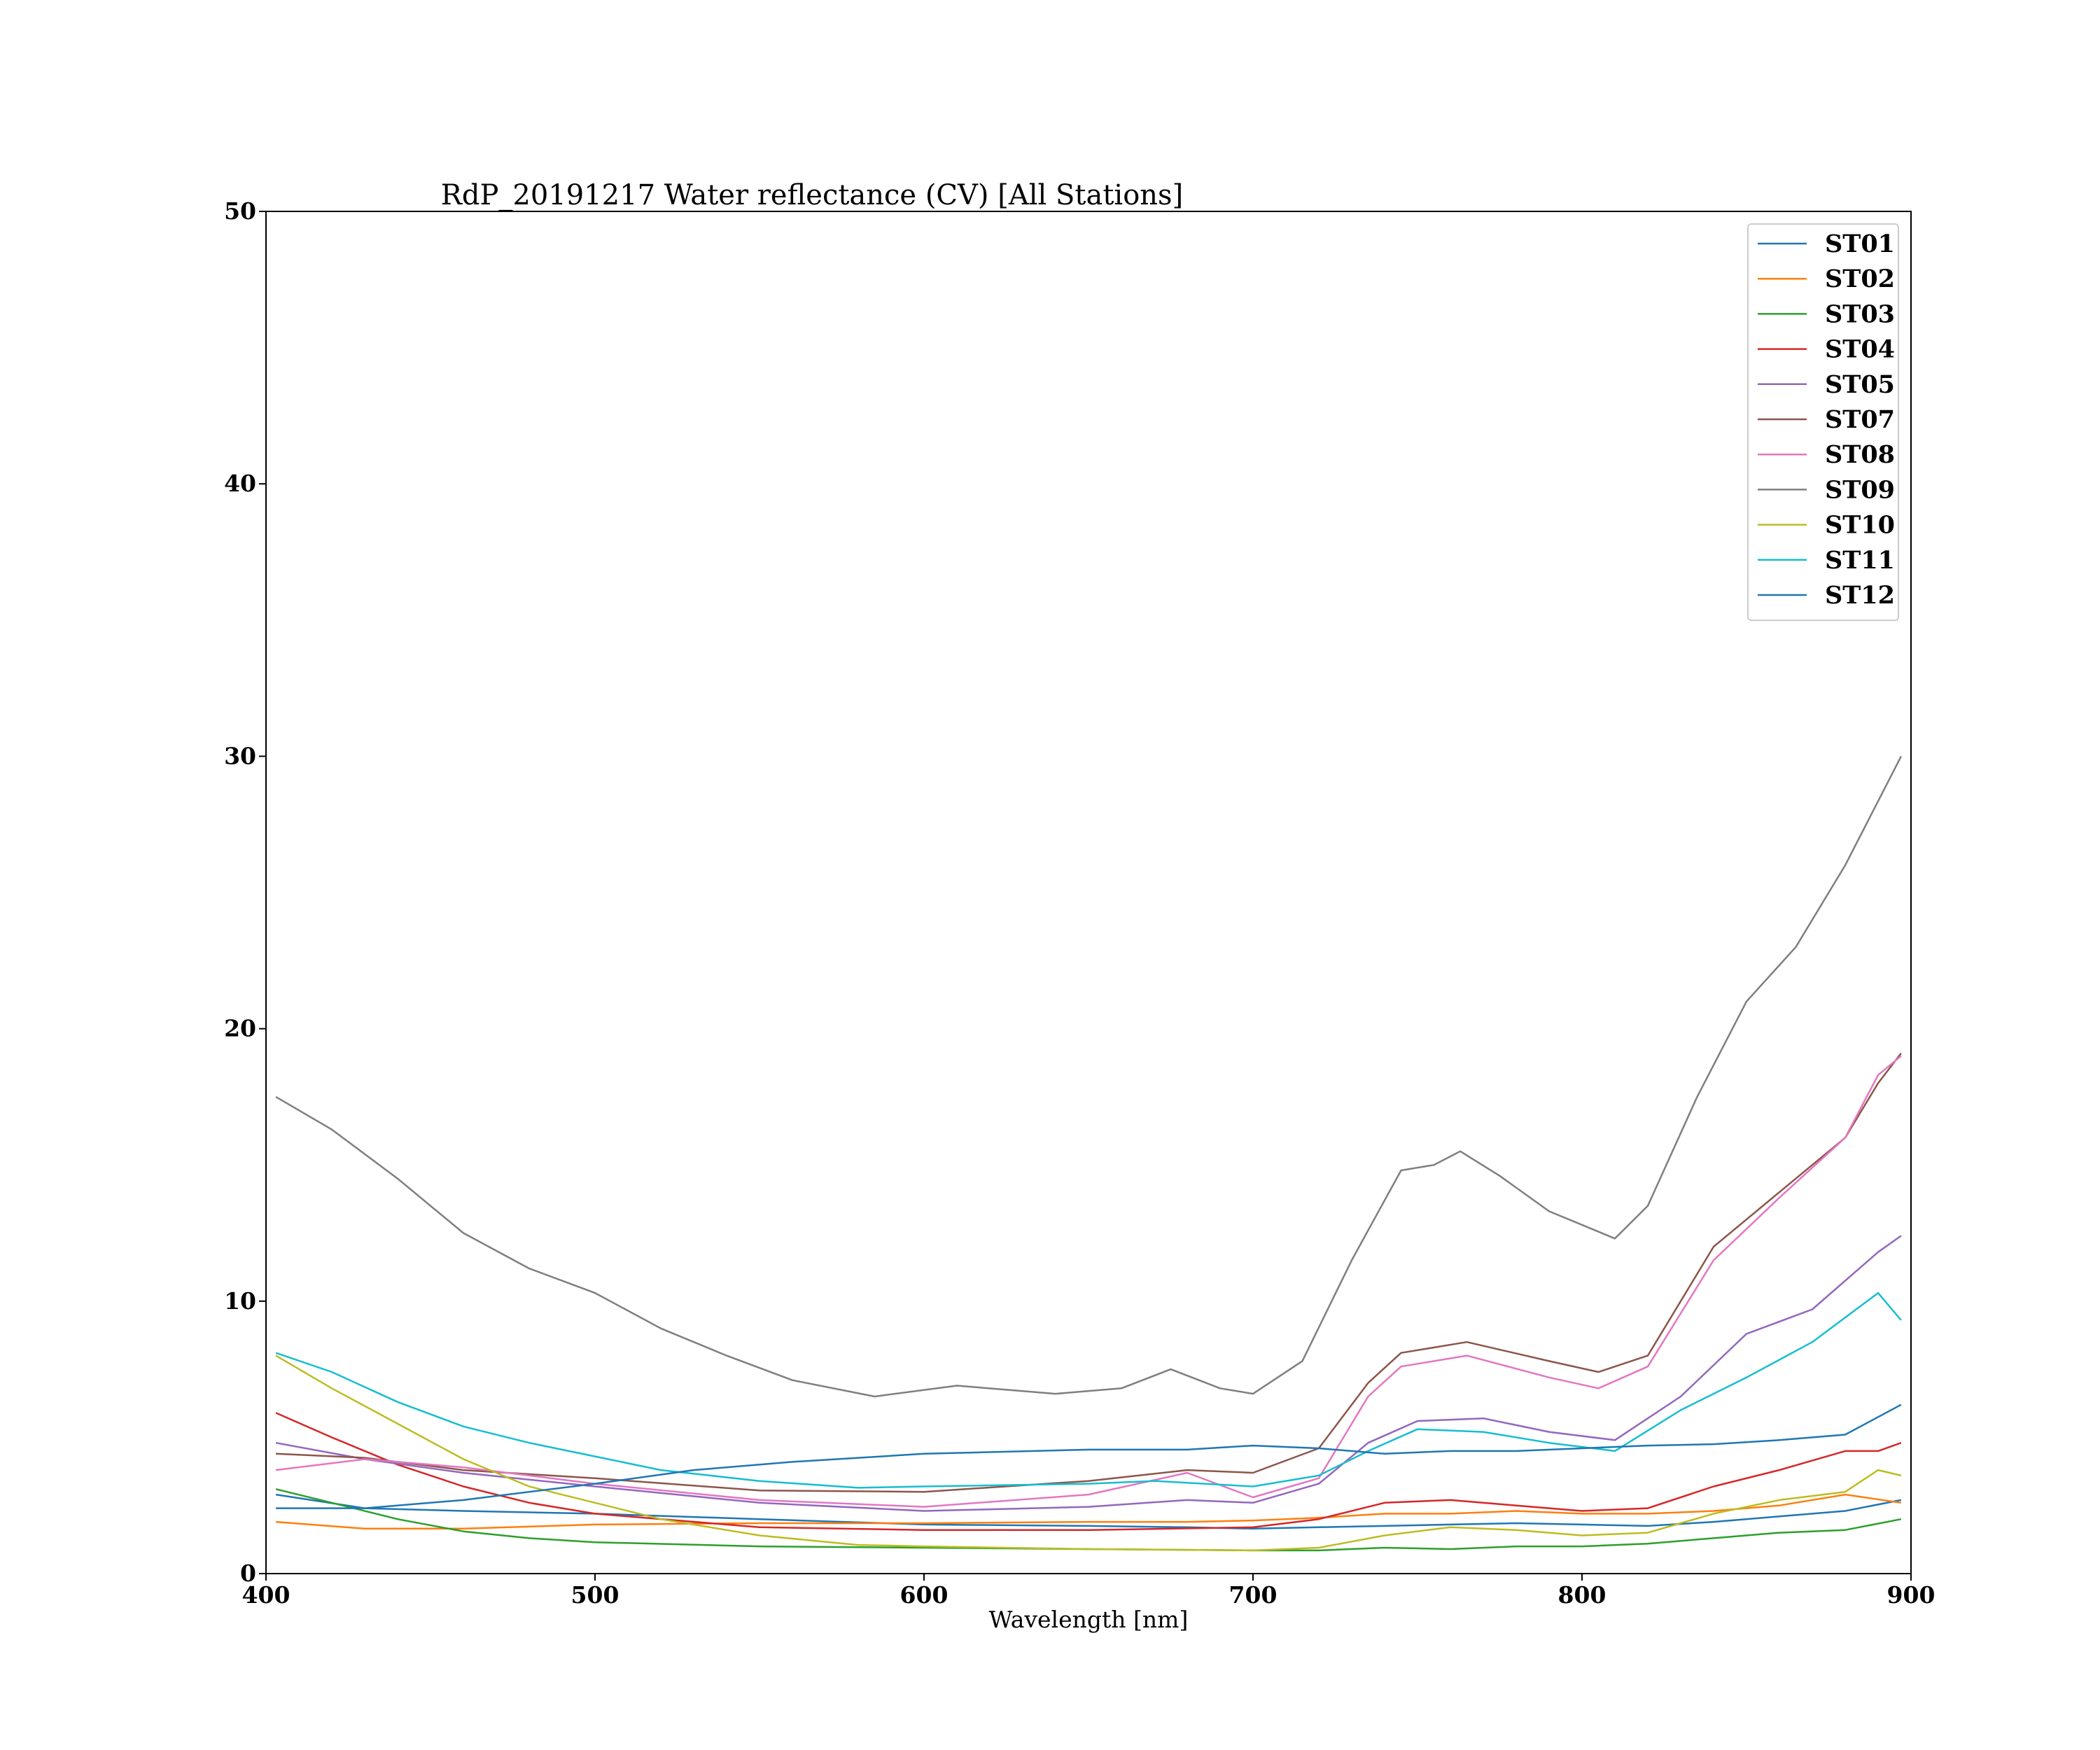 The width and height of the screenshot is (2100, 1750). I want to click on x-tick-label: 800, so click(1582, 1595).